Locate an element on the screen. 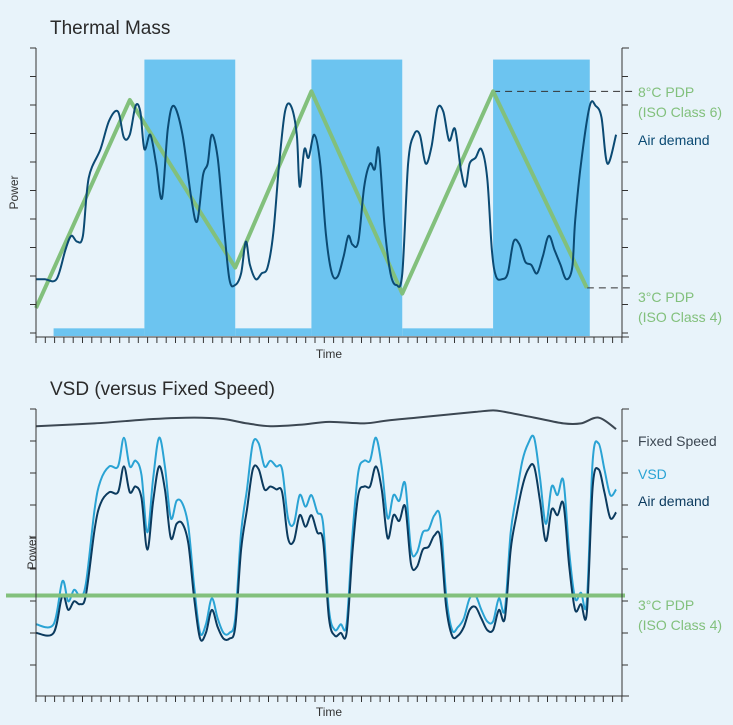 This screenshot has height=725, width=733. legend-label: VSD is located at coordinates (652, 474).